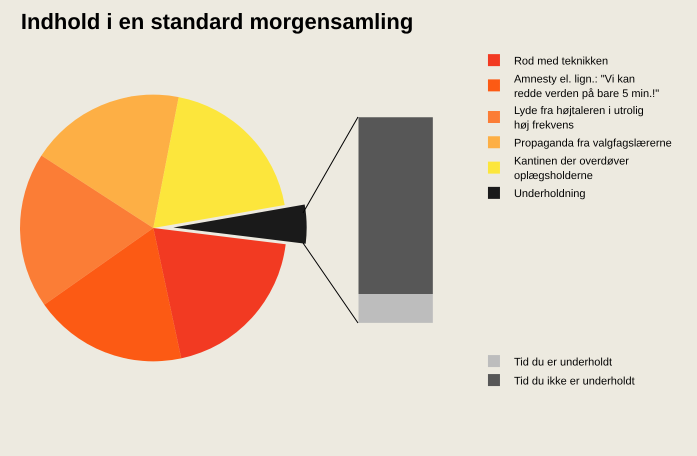  Describe the element at coordinates (579, 118) in the screenshot. I see `legend-label: Lyde fra højtaleren i utrolig høj frekvens` at that location.